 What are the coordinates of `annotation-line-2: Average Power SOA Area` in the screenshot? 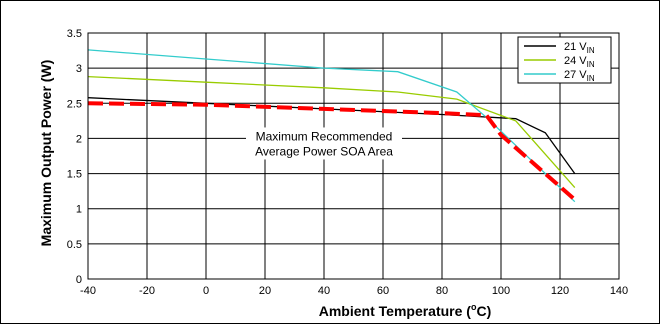 It's located at (324, 151).